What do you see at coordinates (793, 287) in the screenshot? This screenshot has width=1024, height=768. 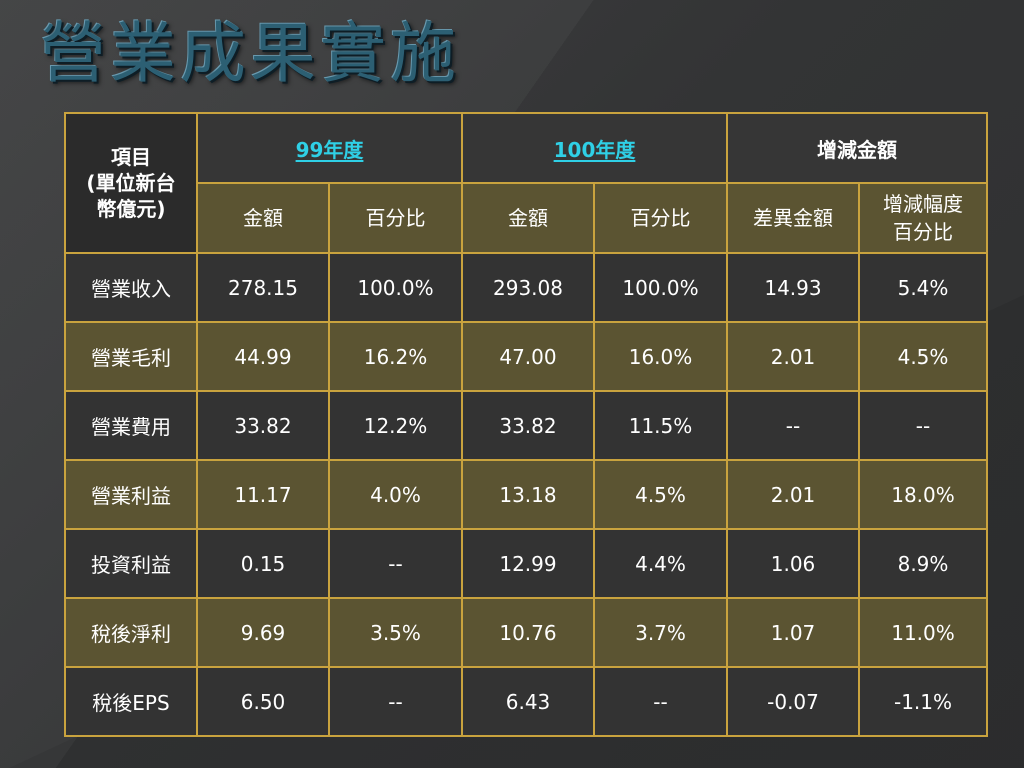 I see `cell-diff-amount: 14.93` at bounding box center [793, 287].